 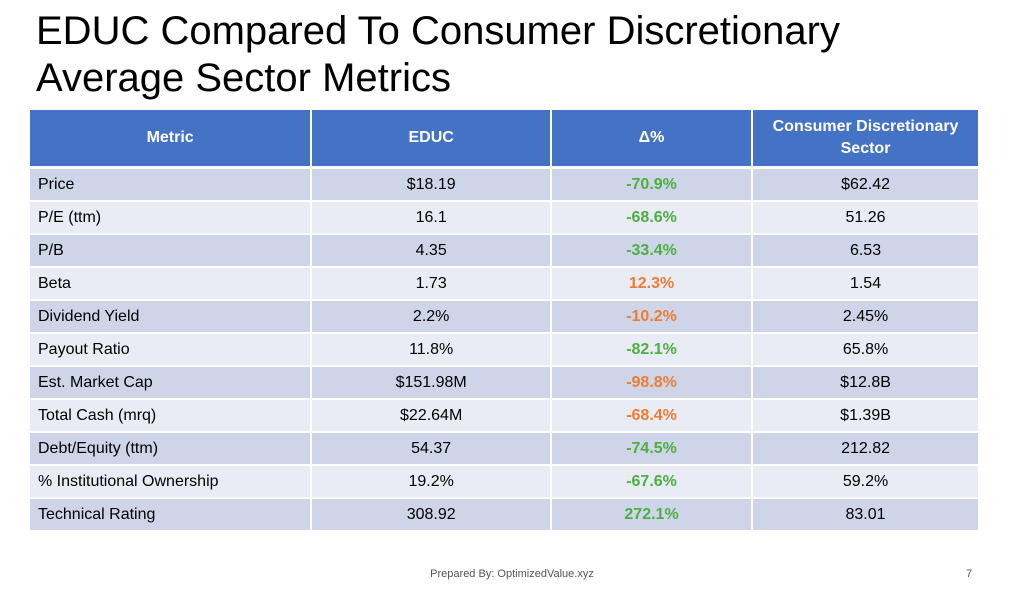 What do you see at coordinates (865, 416) in the screenshot?
I see `cell-sector: $1.39B` at bounding box center [865, 416].